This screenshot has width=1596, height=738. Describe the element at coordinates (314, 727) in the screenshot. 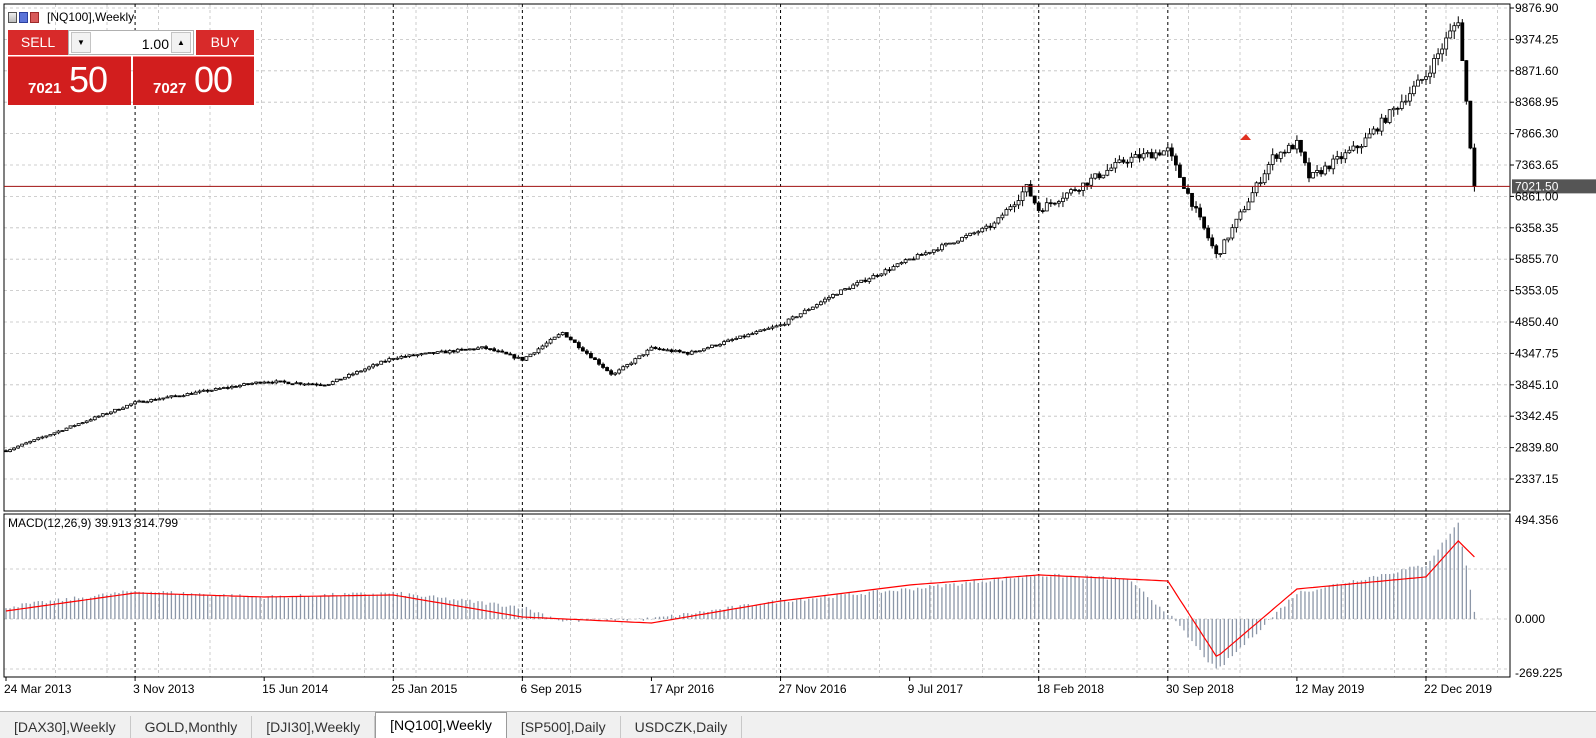

I see `tab-2: [DJI30],Weekly` at that location.